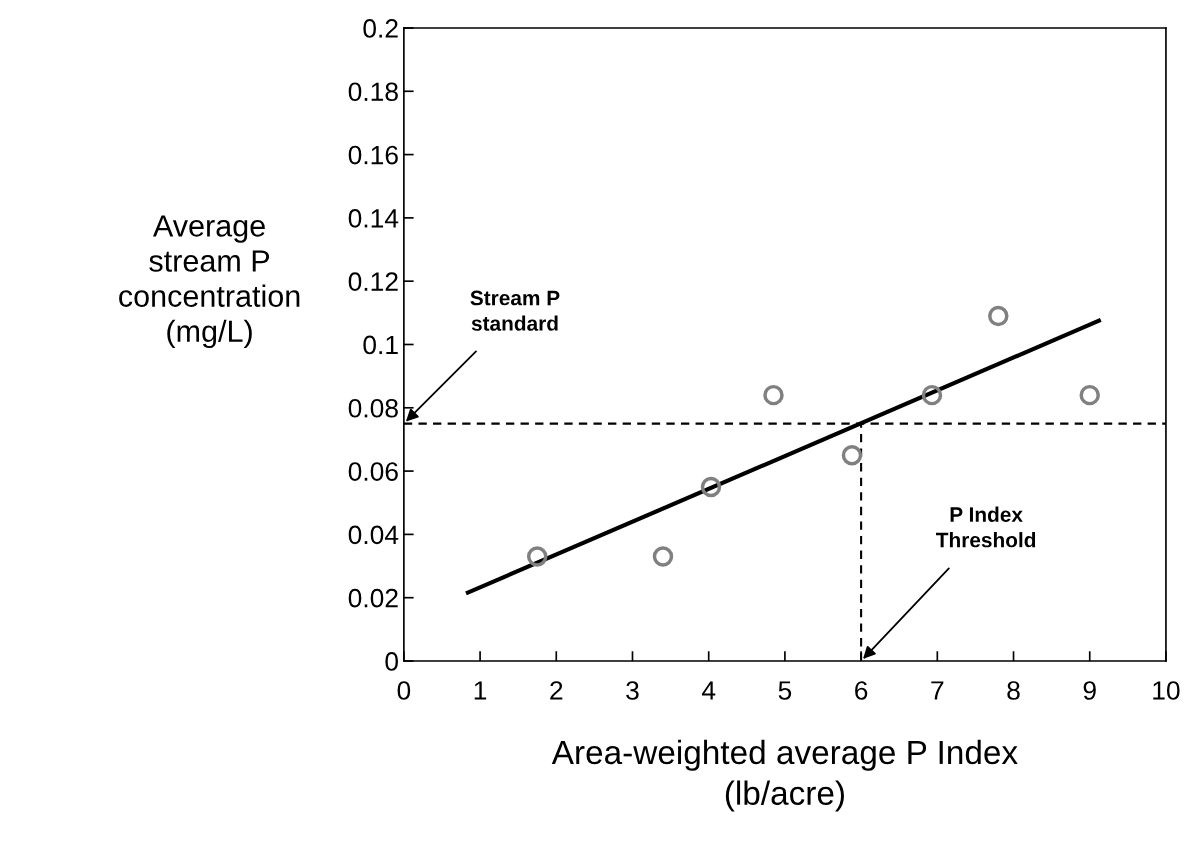 The width and height of the screenshot is (1202, 861). Describe the element at coordinates (1089, 690) in the screenshot. I see `x-tick-label: 9` at that location.